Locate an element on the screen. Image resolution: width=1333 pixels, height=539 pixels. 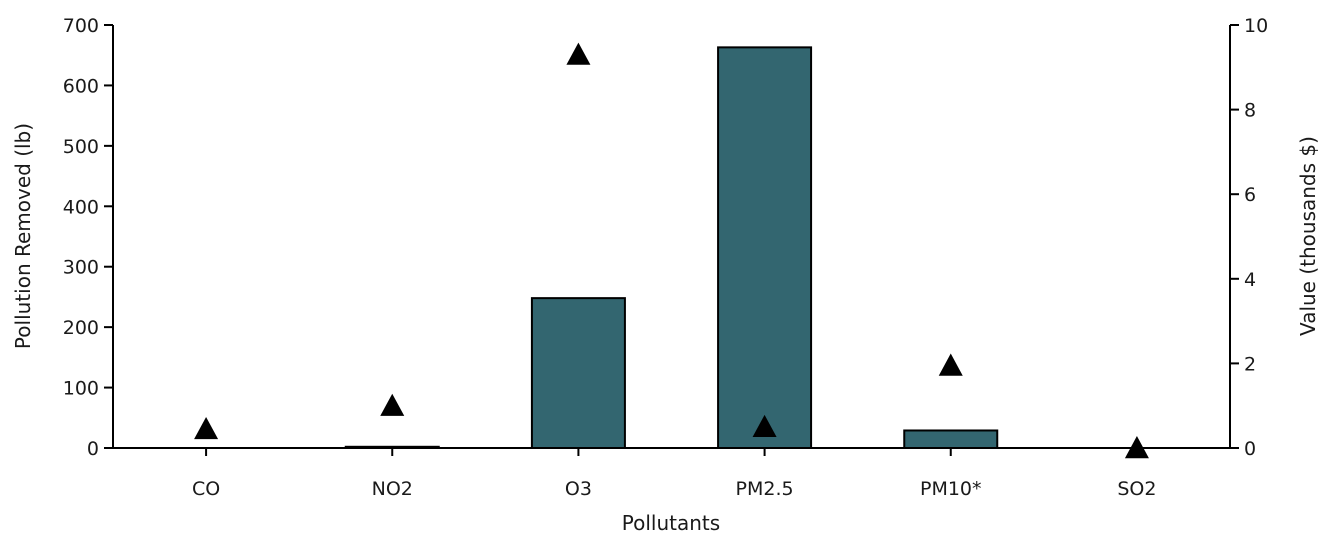
y-left-tick-label: 0 is located at coordinates (93, 449).